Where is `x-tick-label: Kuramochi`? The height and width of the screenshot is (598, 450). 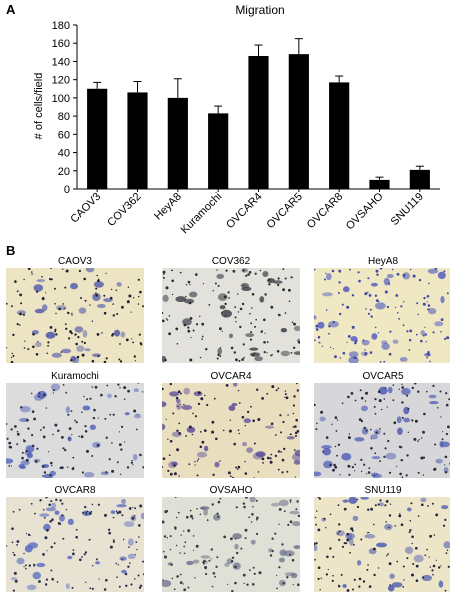 x-tick-label: Kuramochi is located at coordinates (202, 214).